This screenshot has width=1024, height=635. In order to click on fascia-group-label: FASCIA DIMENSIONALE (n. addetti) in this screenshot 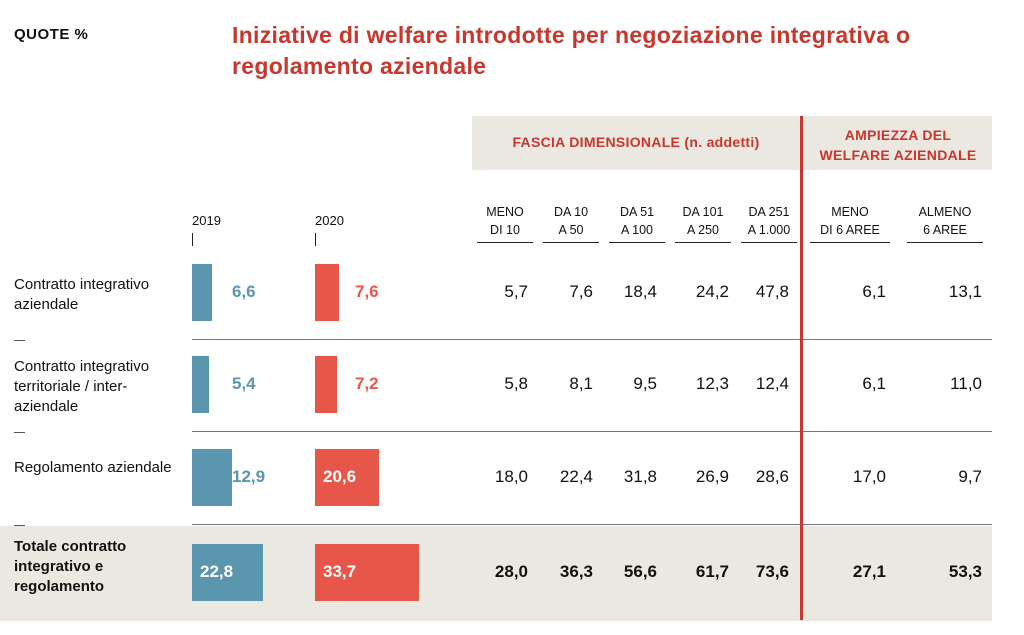, I will do `click(636, 142)`.